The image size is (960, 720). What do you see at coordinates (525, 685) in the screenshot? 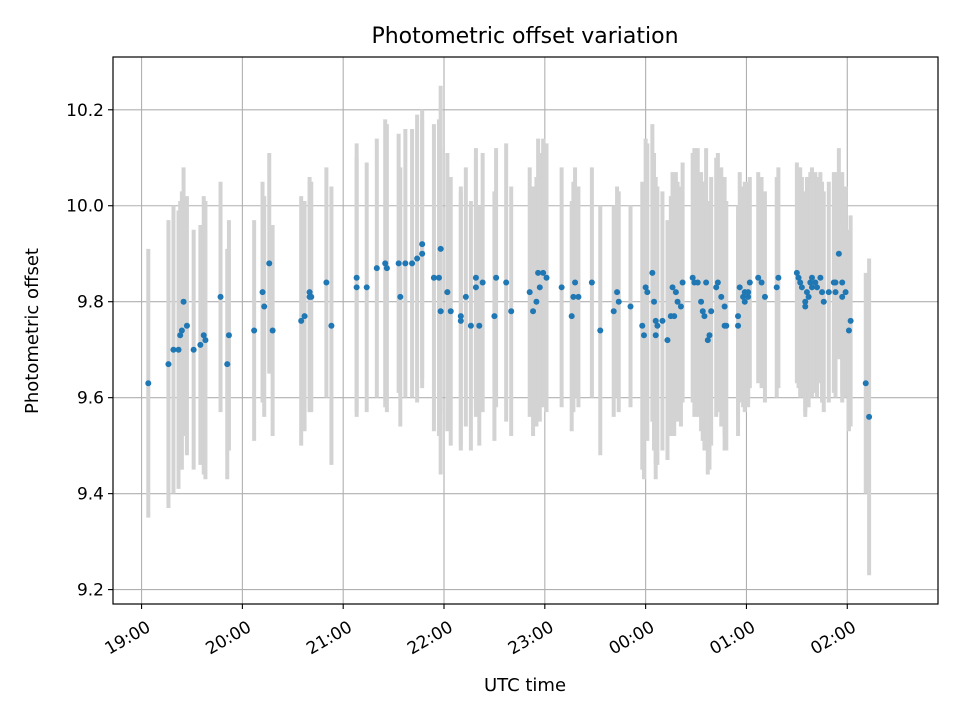
I see `x-axis-label: UTC time` at bounding box center [525, 685].